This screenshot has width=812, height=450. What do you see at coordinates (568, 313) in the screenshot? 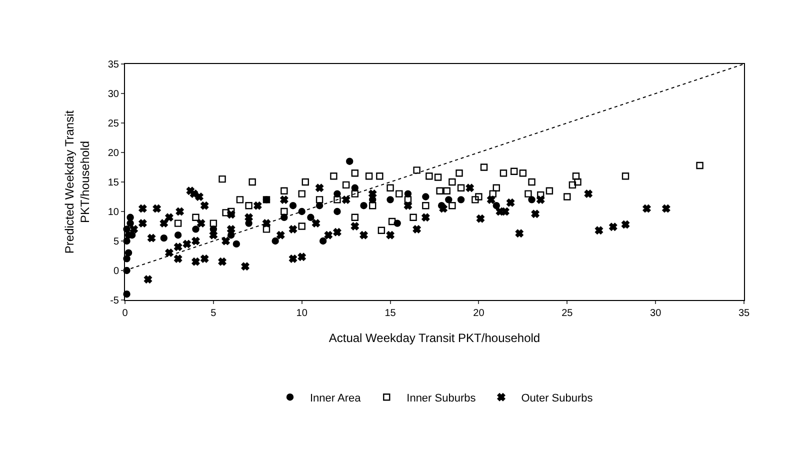
I see `x-tick-label: 25` at bounding box center [568, 313].